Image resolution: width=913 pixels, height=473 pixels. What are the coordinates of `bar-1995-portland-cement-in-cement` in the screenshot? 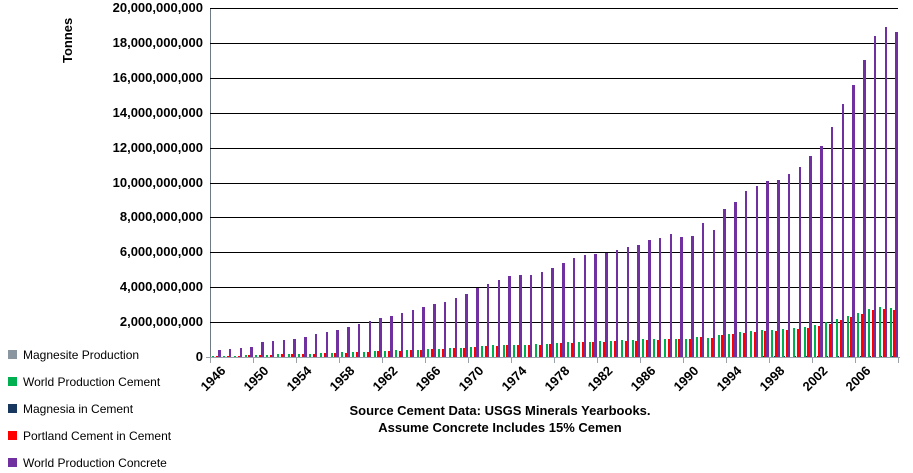 It's located at (743, 344).